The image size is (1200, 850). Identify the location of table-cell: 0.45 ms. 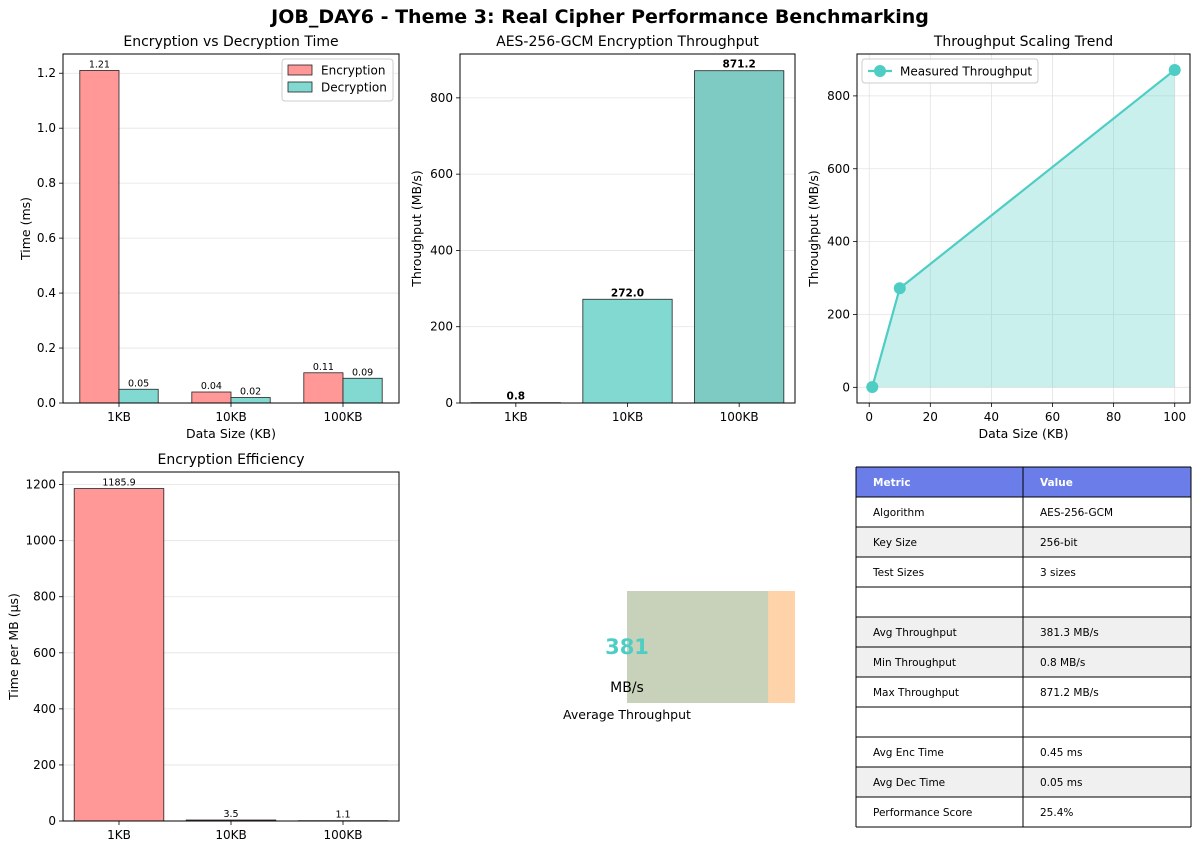
(1061, 753).